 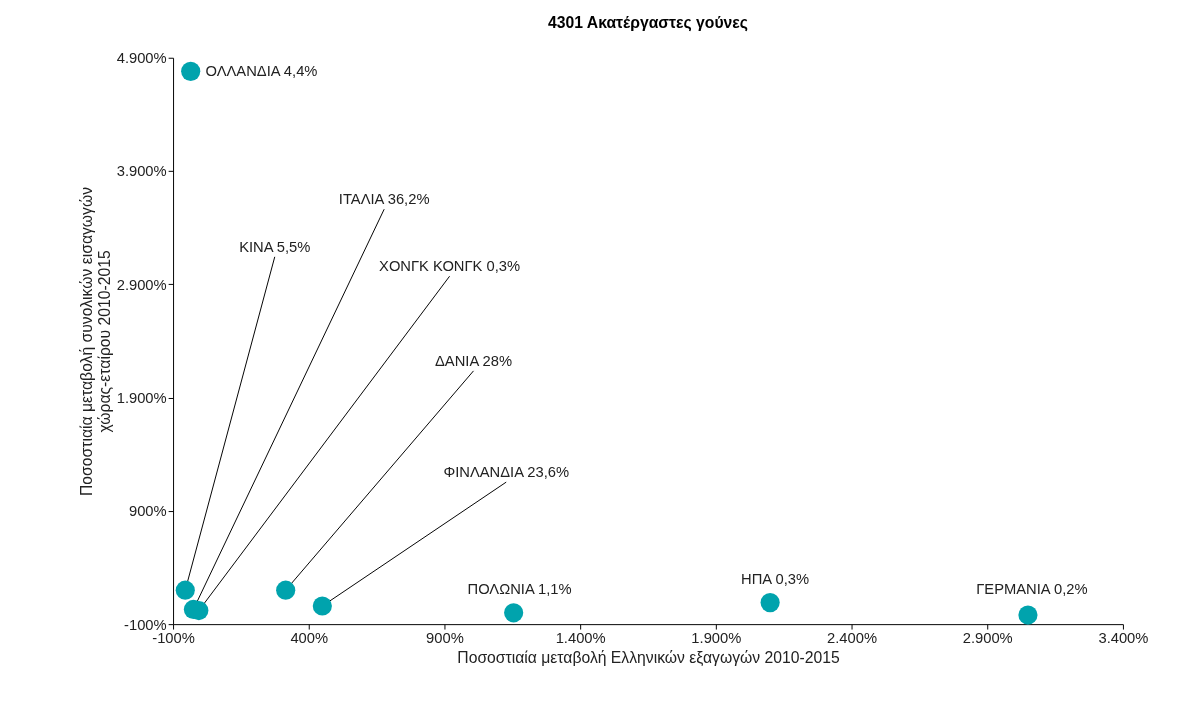 What do you see at coordinates (141, 171) in the screenshot?
I see `y-tick-label: 3.900%` at bounding box center [141, 171].